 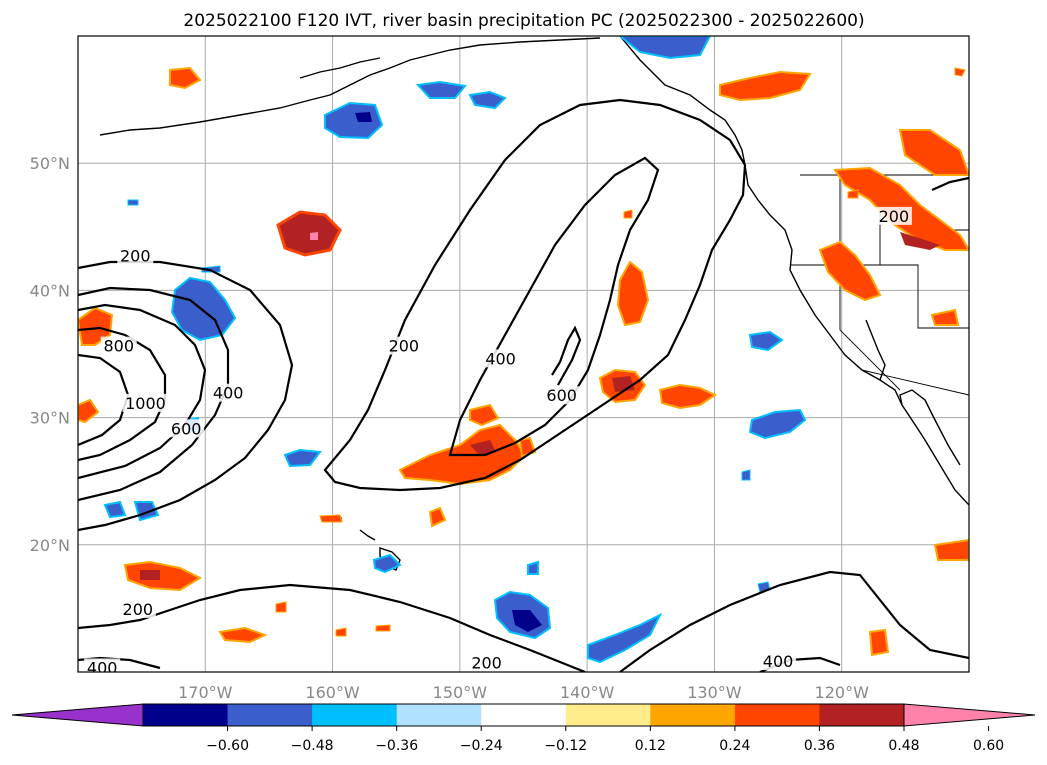 What do you see at coordinates (396, 746) in the screenshot?
I see `colorbar-tick-label: −0.36` at bounding box center [396, 746].